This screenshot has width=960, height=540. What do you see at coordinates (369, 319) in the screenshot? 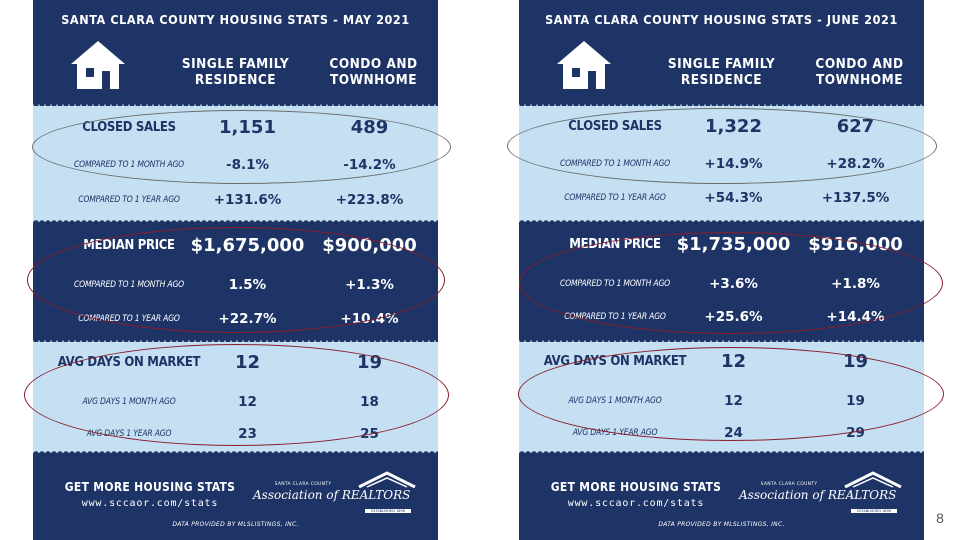
I see `year-compare-condo: +10.4%` at bounding box center [369, 319].